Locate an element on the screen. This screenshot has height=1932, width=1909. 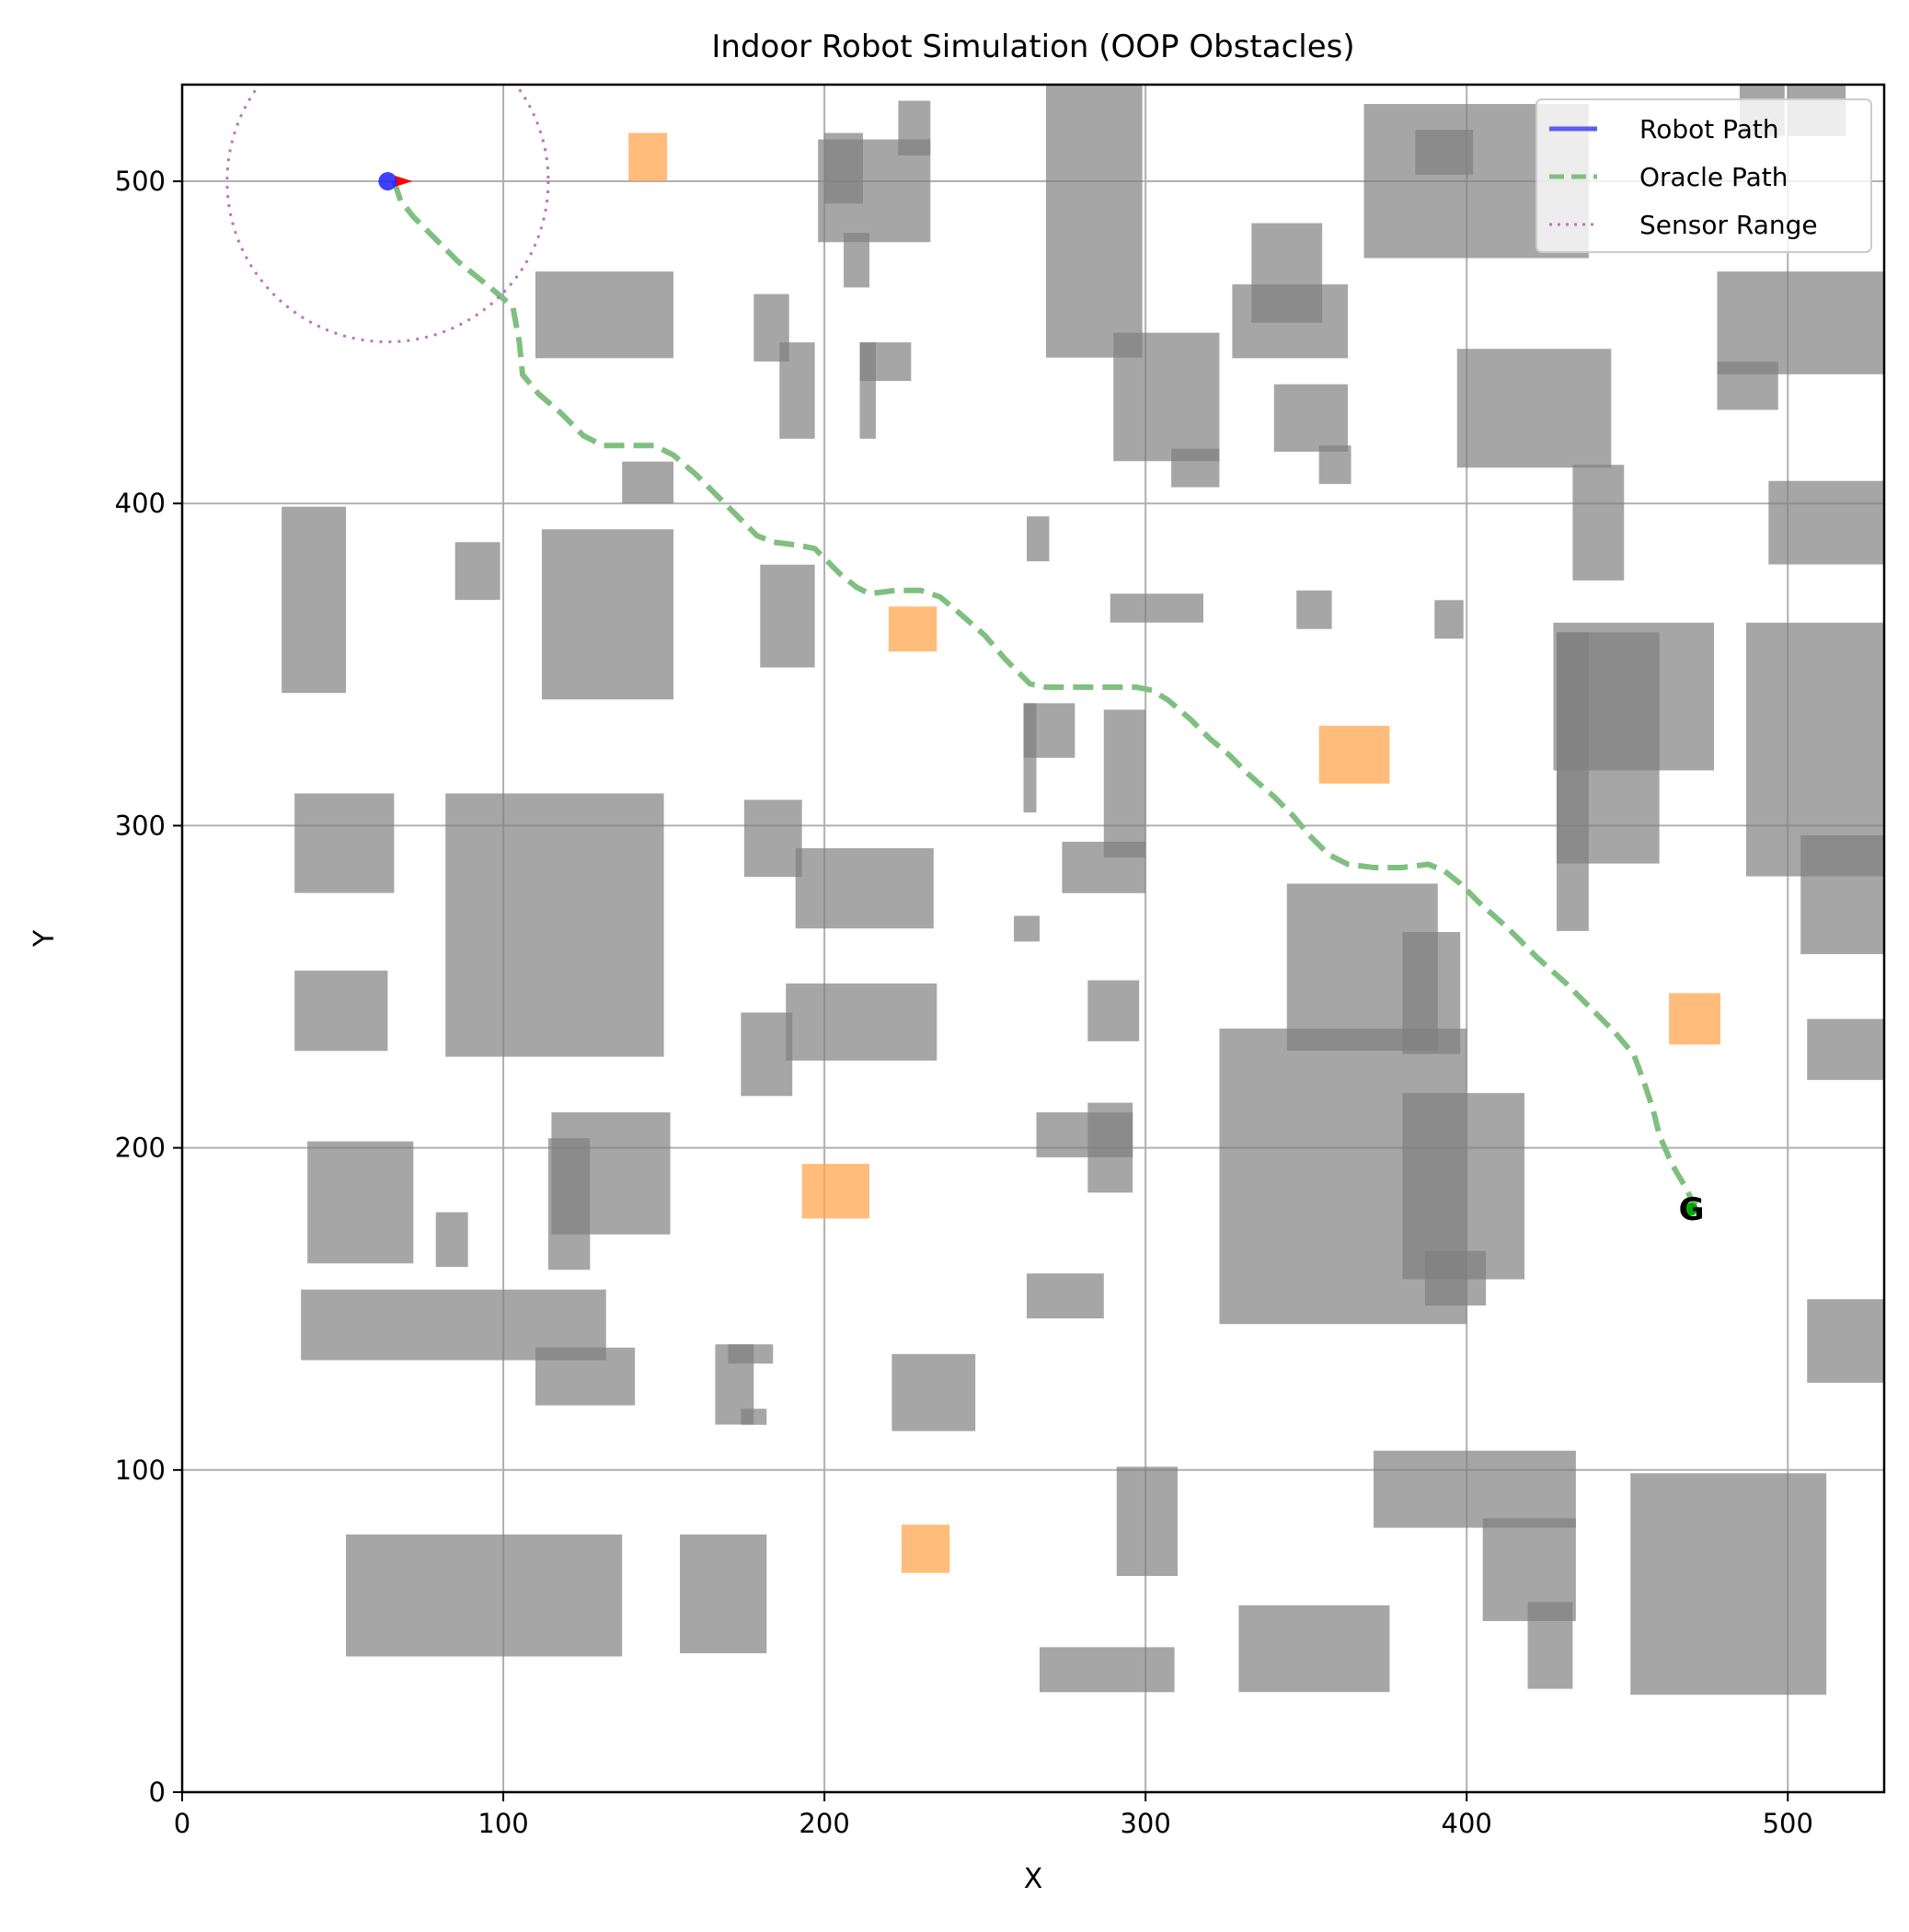
y-tick-label: 500 is located at coordinates (140, 181).